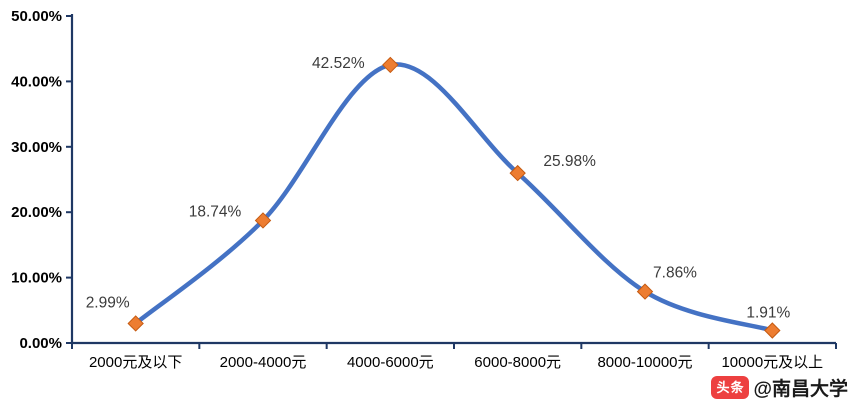 The height and width of the screenshot is (404, 858). Describe the element at coordinates (215, 211) in the screenshot. I see `data-point-label: 18.74%` at that location.